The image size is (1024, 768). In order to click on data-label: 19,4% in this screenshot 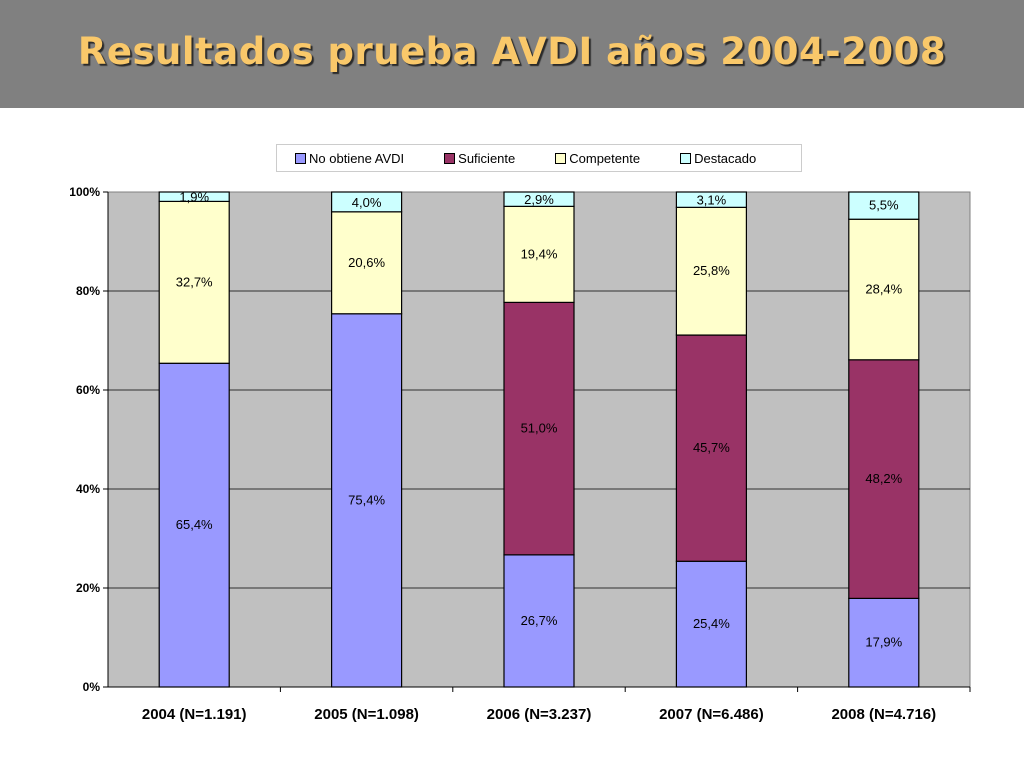, I will do `click(539, 253)`.